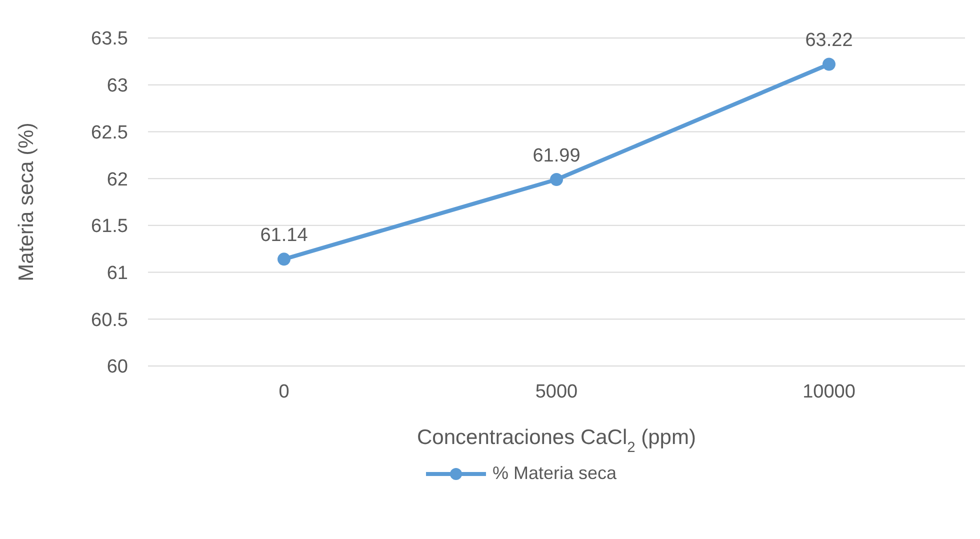 The width and height of the screenshot is (980, 539). What do you see at coordinates (117, 273) in the screenshot?
I see `y-tick-label: 61` at bounding box center [117, 273].